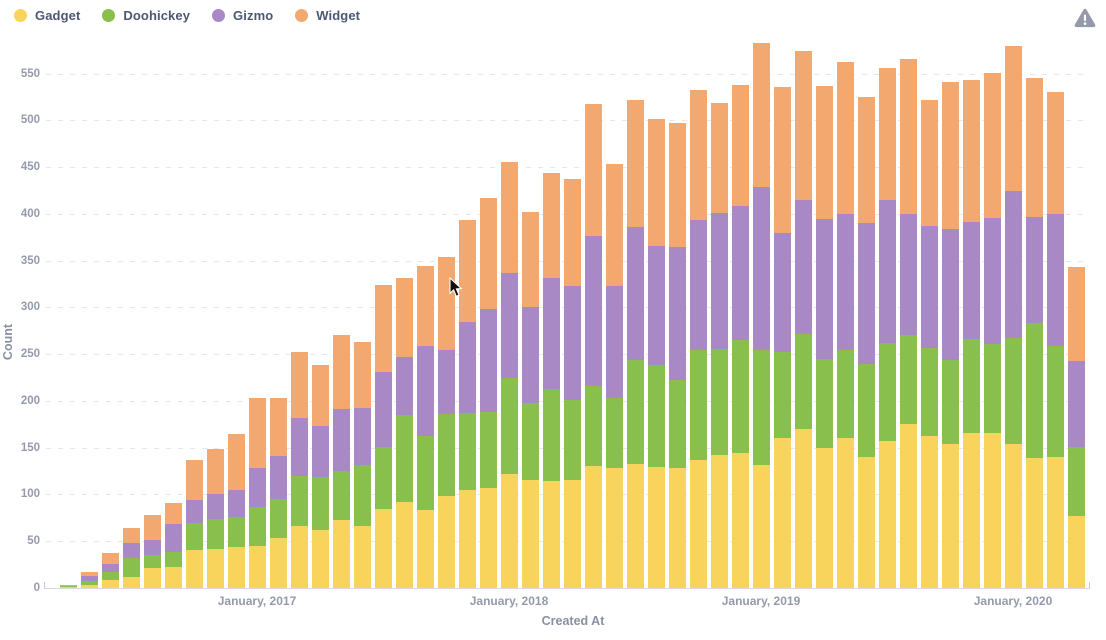 The height and width of the screenshot is (640, 1106). What do you see at coordinates (47, 15) in the screenshot?
I see `legend-item-gadget: Gadget` at bounding box center [47, 15].